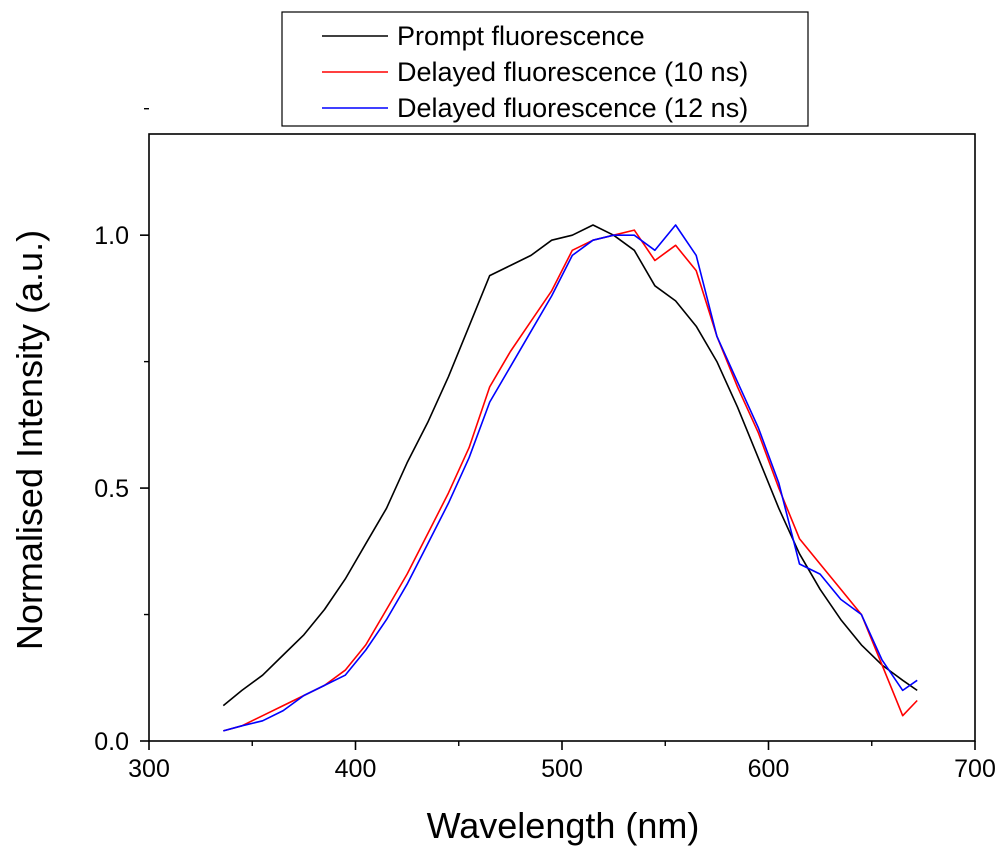 This screenshot has height=852, width=1006. I want to click on legend-box, so click(545, 69).